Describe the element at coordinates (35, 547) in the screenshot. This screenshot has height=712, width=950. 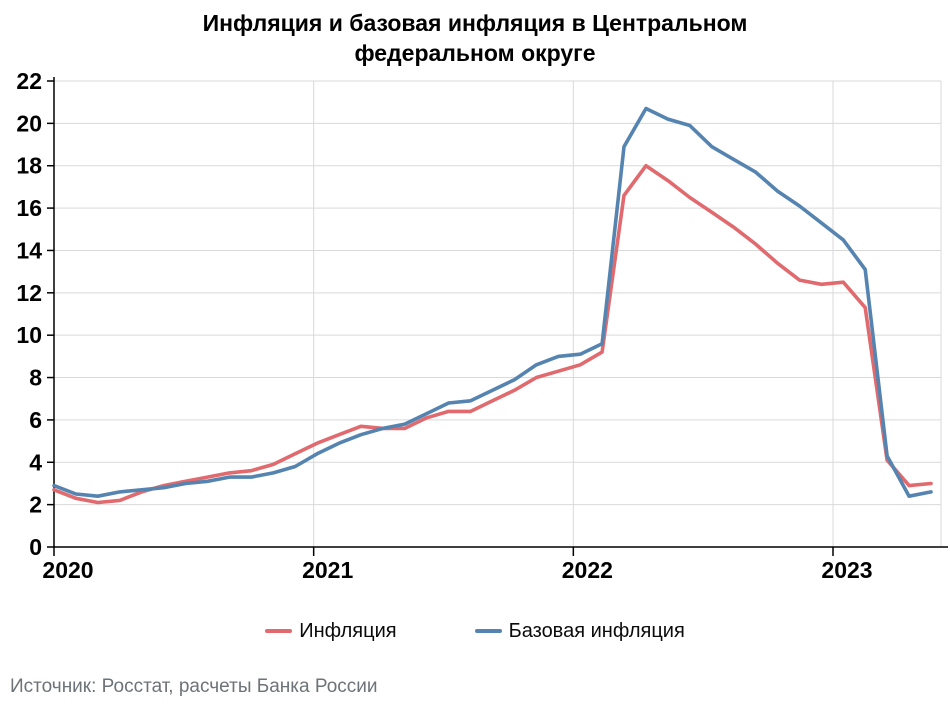
I see `svg-text: 0` at that location.